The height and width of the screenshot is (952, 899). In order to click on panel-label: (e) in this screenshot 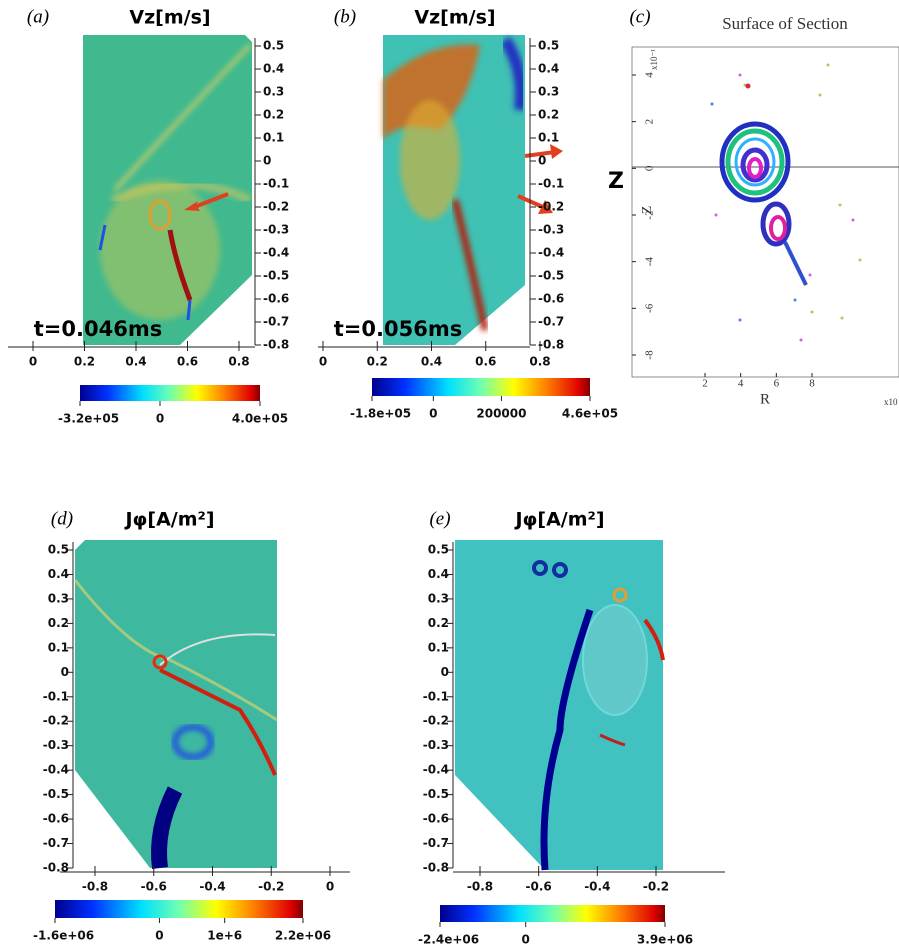, I will do `click(439, 518)`.